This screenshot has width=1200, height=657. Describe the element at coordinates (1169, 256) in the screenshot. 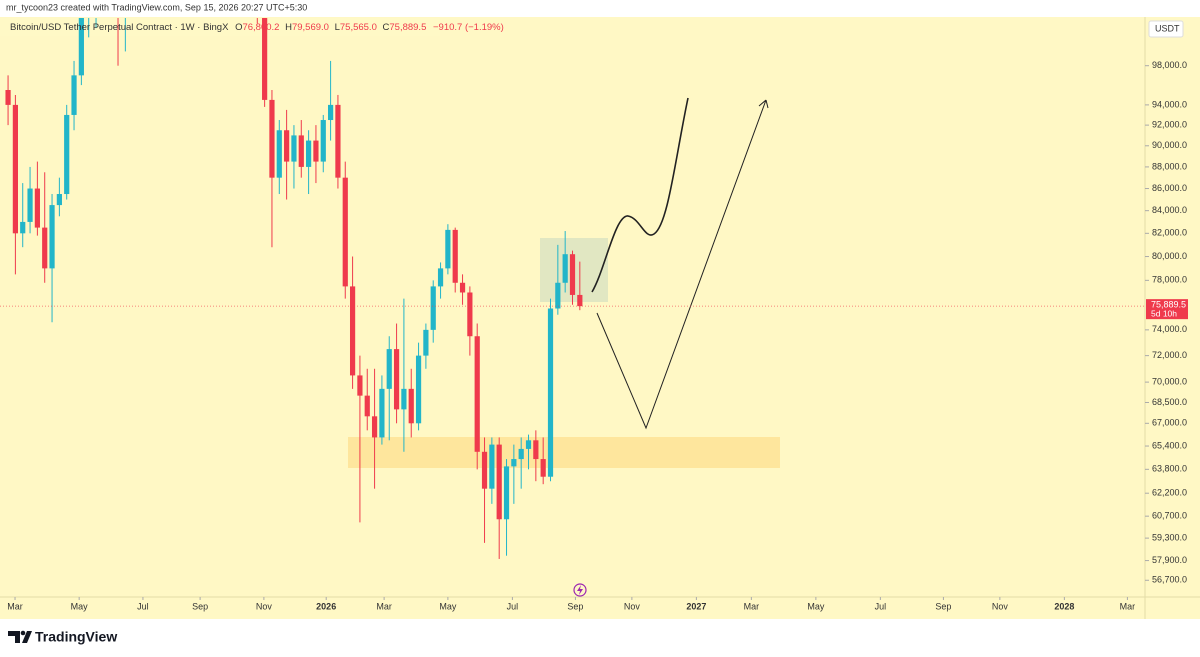

I see `y-tick-label: 80,000.0` at that location.